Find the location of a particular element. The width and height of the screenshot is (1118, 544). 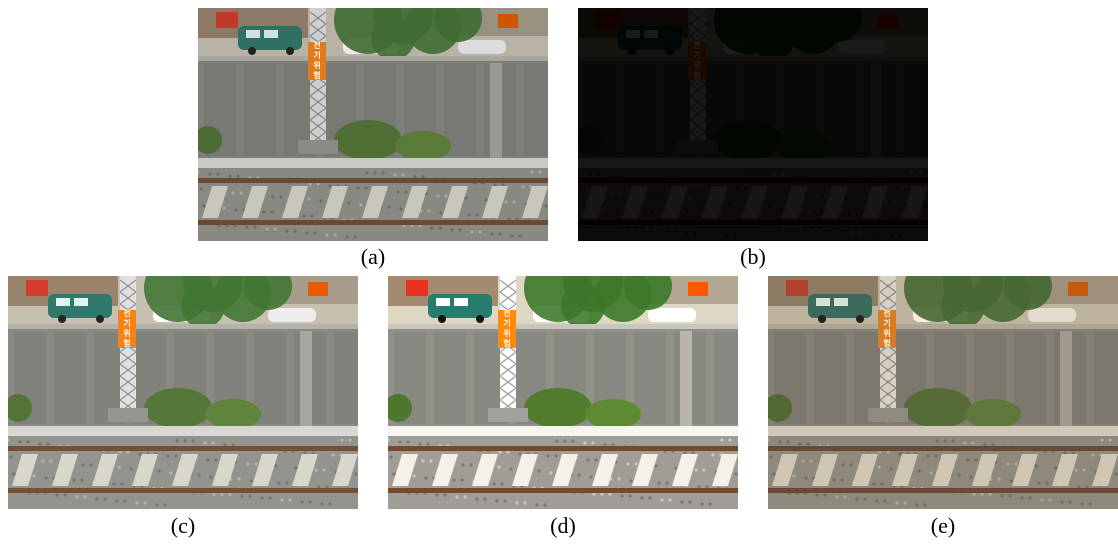

panel-a-caption: (a) is located at coordinates (373, 256).